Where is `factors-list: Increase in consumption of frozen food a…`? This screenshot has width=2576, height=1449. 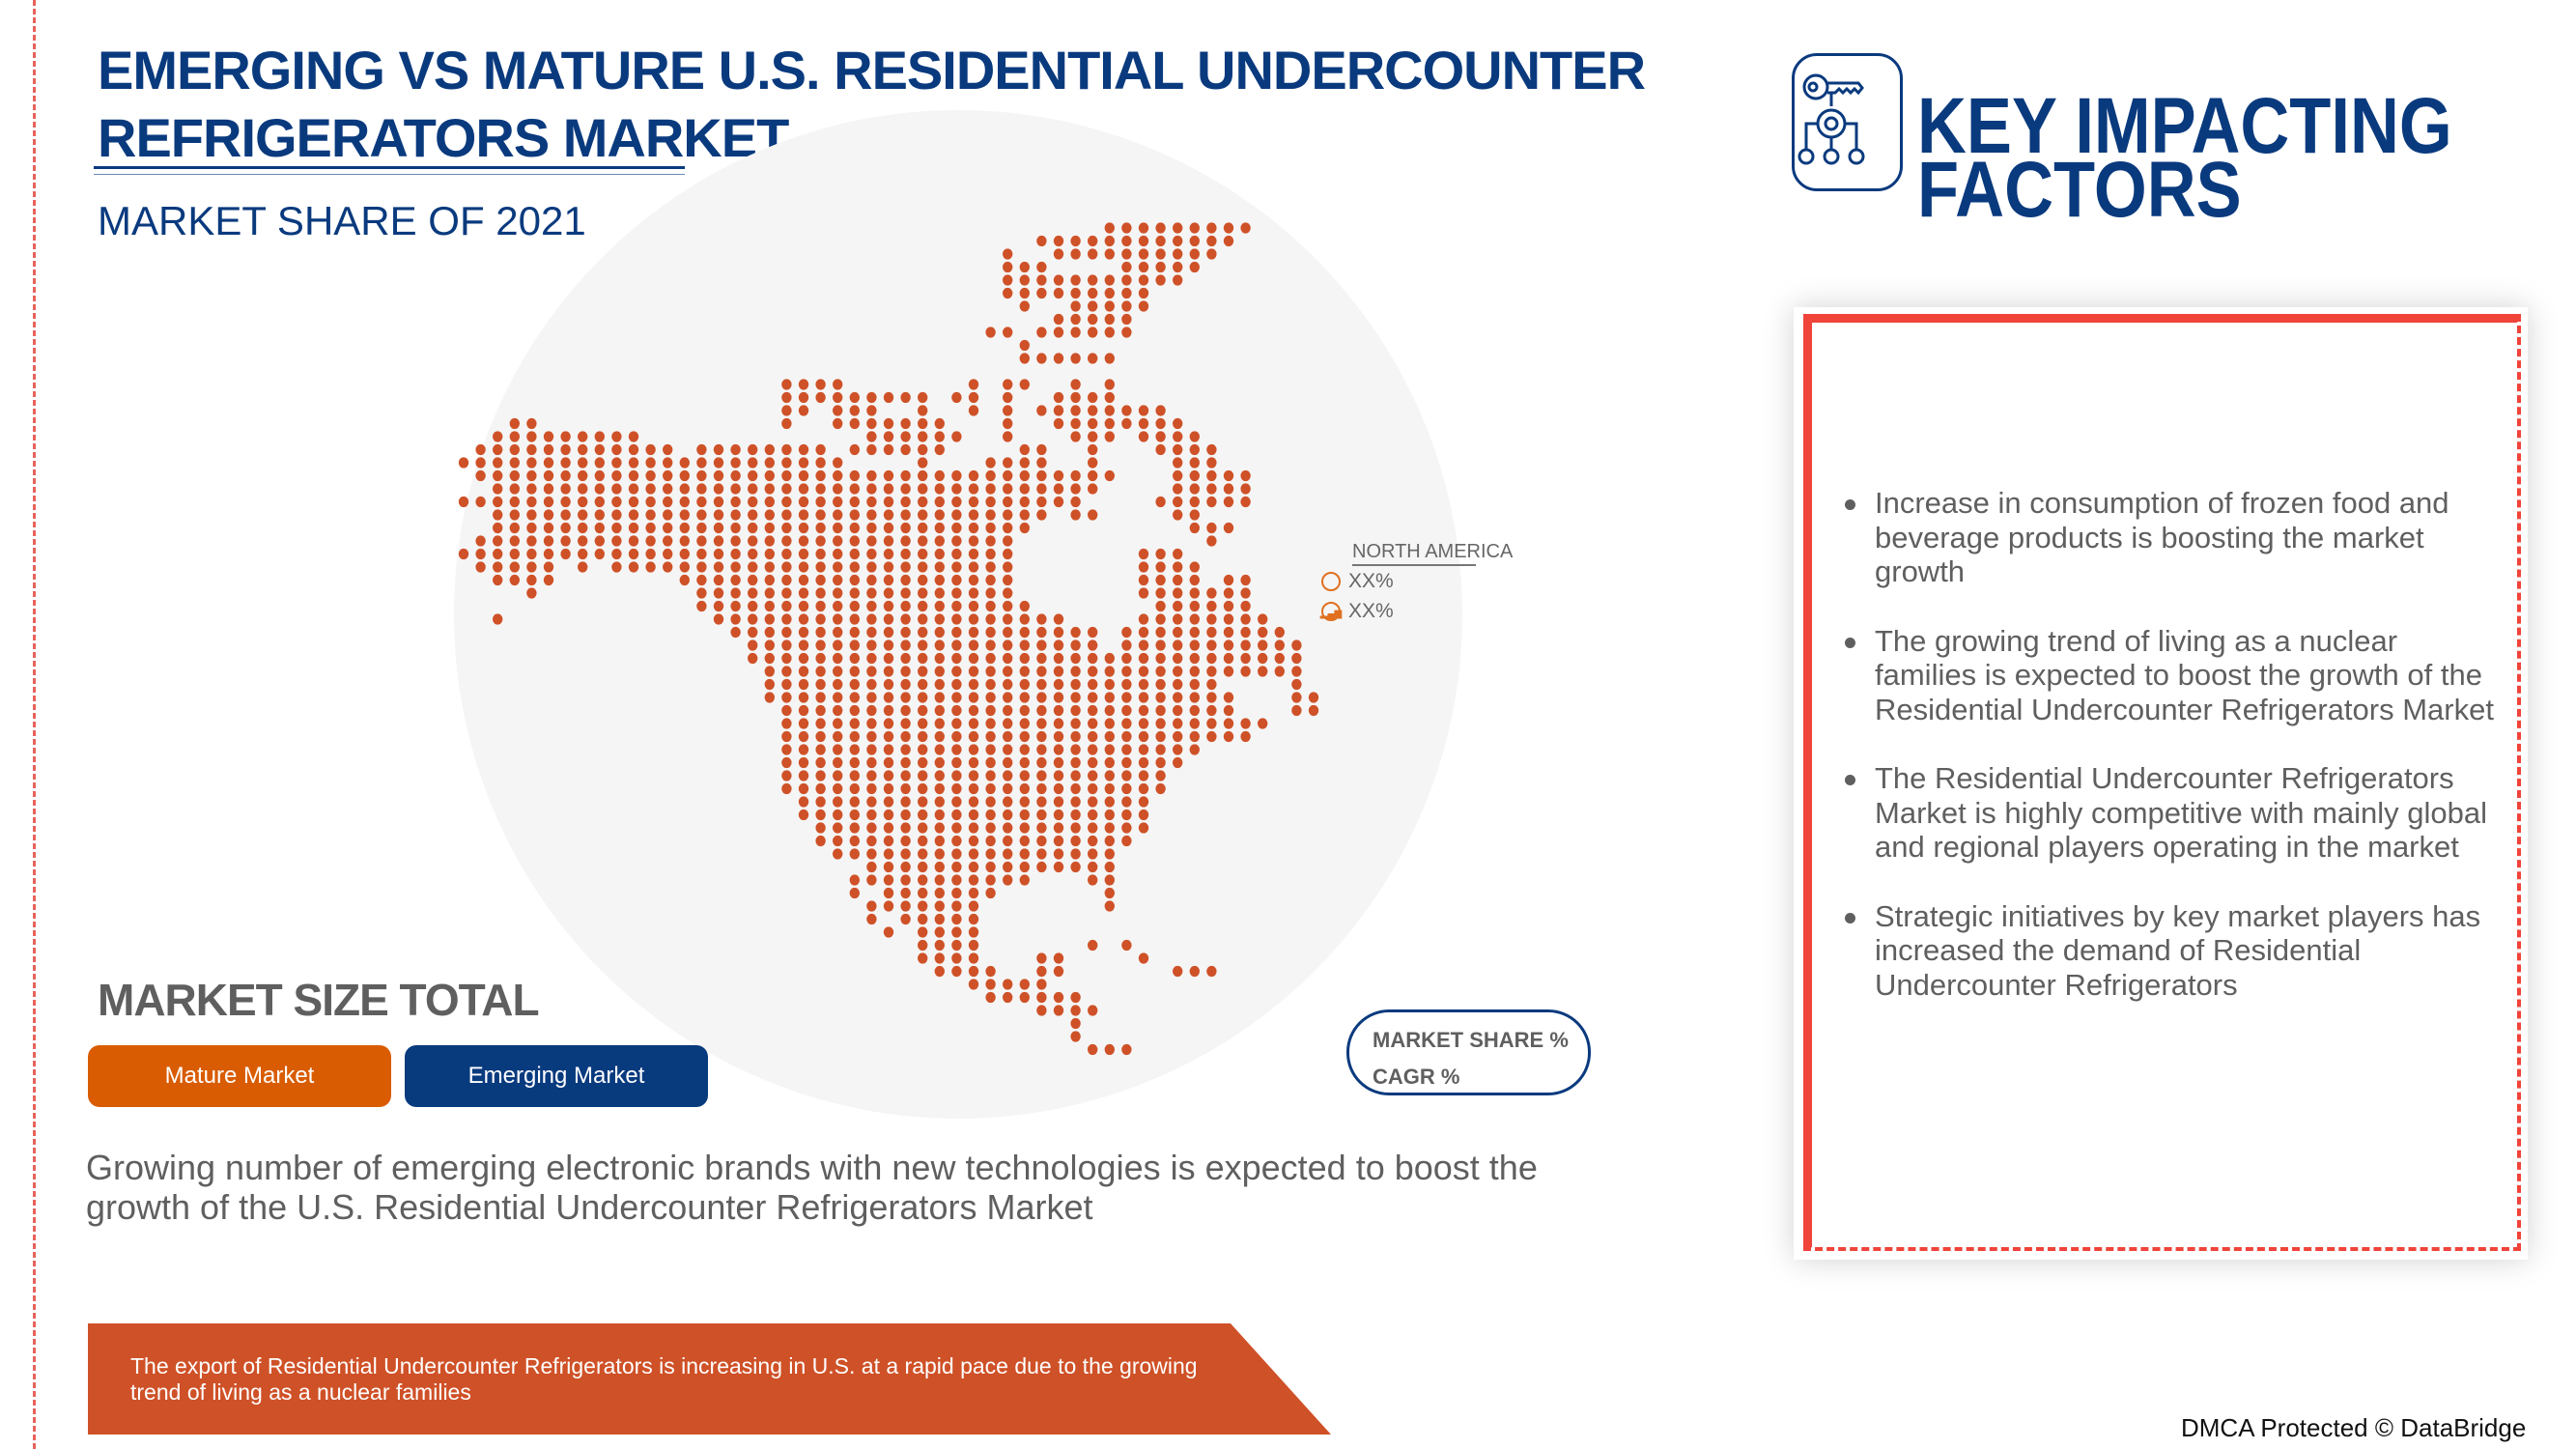
factors-list: Increase in consumption of frozen food a… is located at coordinates (2173, 761).